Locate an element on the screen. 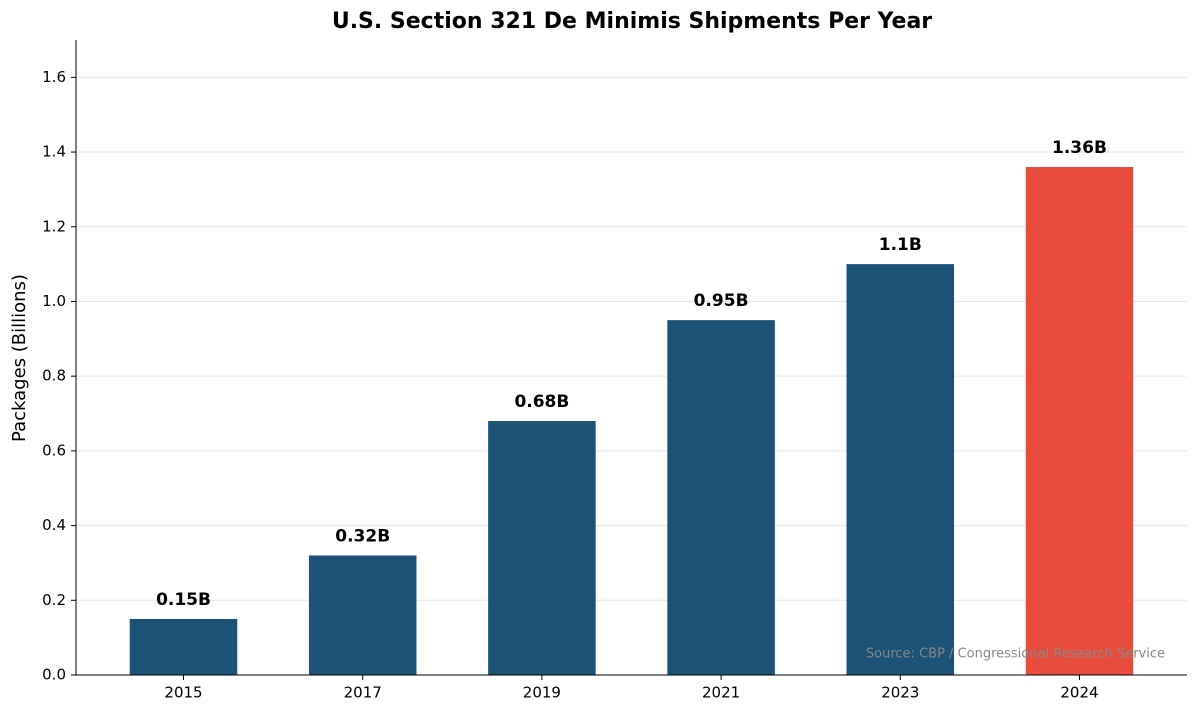 This screenshot has height=715, width=1200. x-tick-label: 2019 is located at coordinates (542, 693).